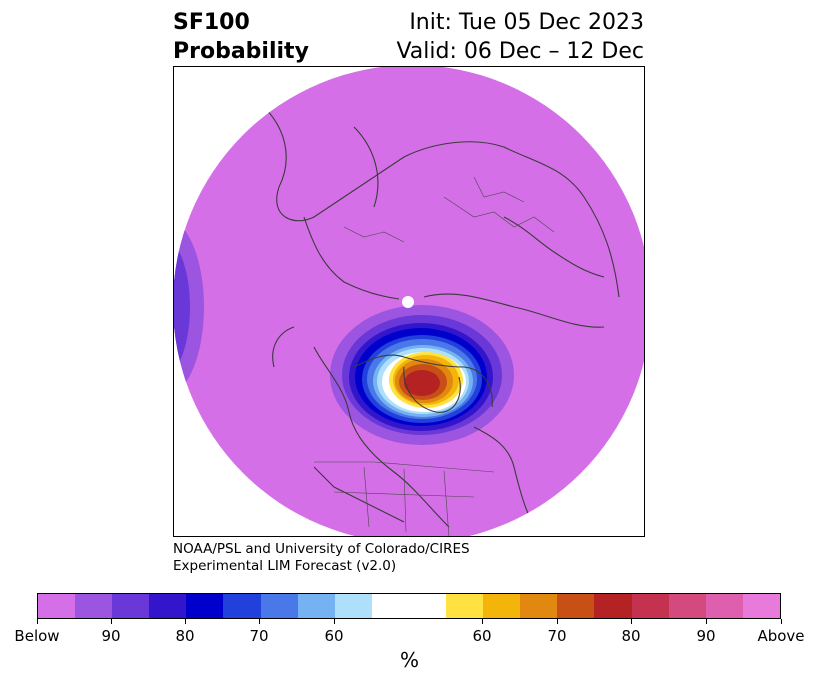 The width and height of the screenshot is (819, 686). Describe the element at coordinates (285, 566) in the screenshot. I see `credit-line-2: Experimental LIM Forecast (v2.0)` at that location.